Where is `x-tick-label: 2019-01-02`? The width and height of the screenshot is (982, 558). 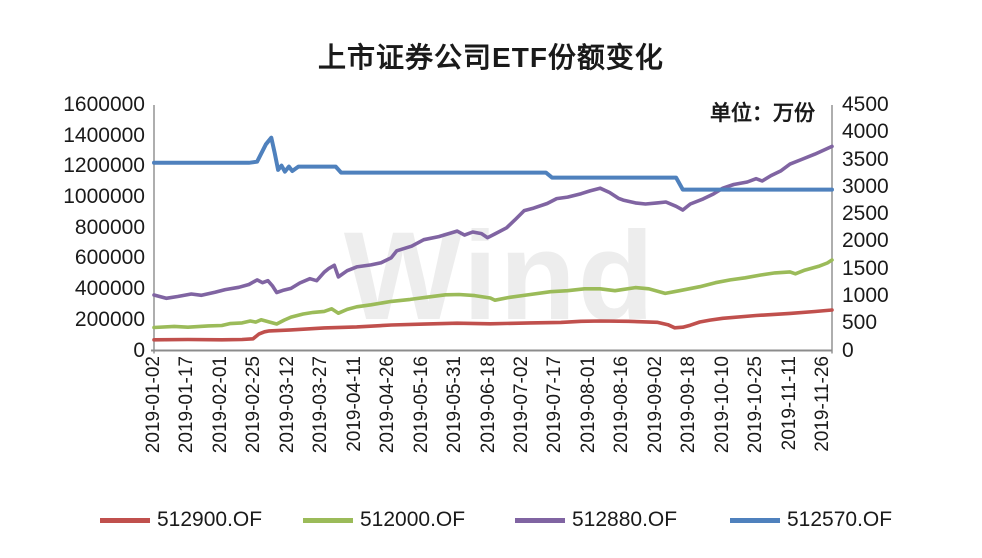 x-tick-label: 2019-01-02 is located at coordinates (153, 405).